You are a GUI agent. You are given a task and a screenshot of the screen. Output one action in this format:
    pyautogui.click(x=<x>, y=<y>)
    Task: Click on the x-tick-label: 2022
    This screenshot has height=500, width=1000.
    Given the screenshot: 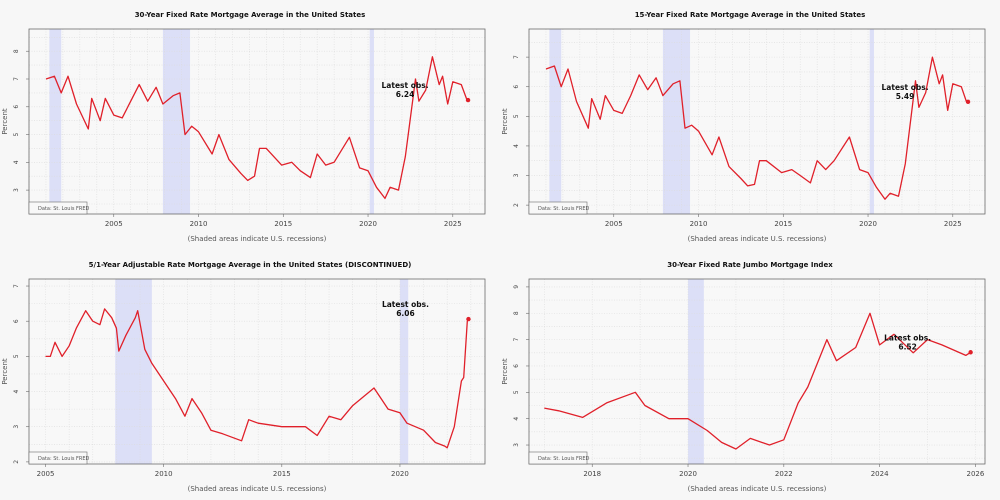 What is the action you would take?
    pyautogui.click(x=784, y=474)
    